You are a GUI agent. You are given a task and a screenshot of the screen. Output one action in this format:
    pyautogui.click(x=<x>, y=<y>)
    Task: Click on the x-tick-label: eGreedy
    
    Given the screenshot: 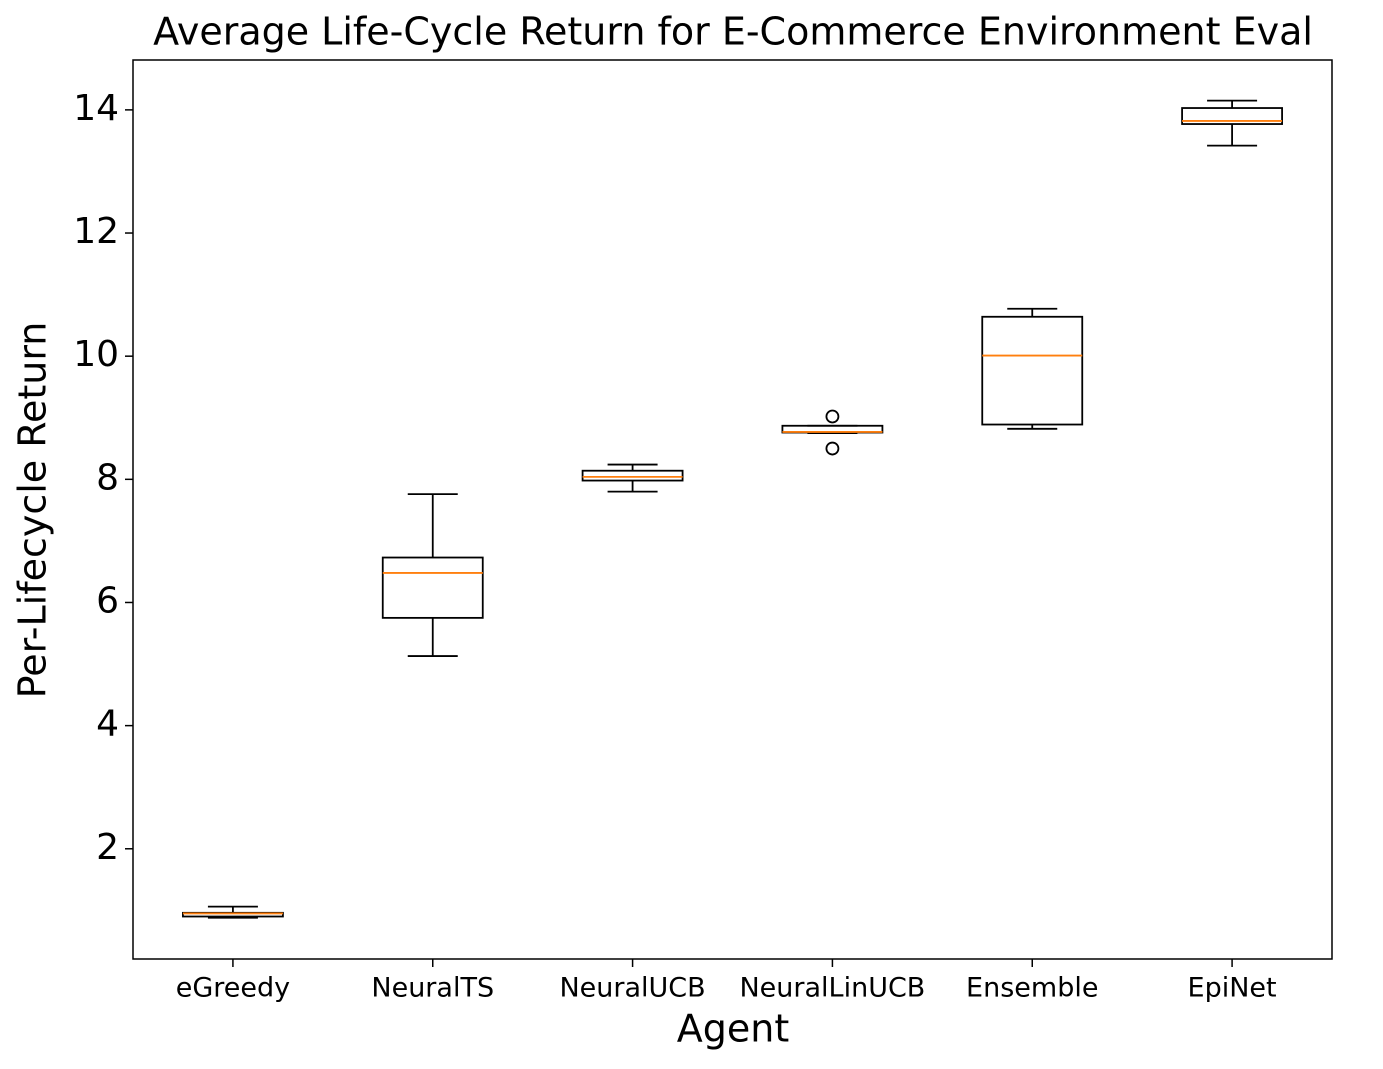 What is the action you would take?
    pyautogui.click(x=233, y=988)
    